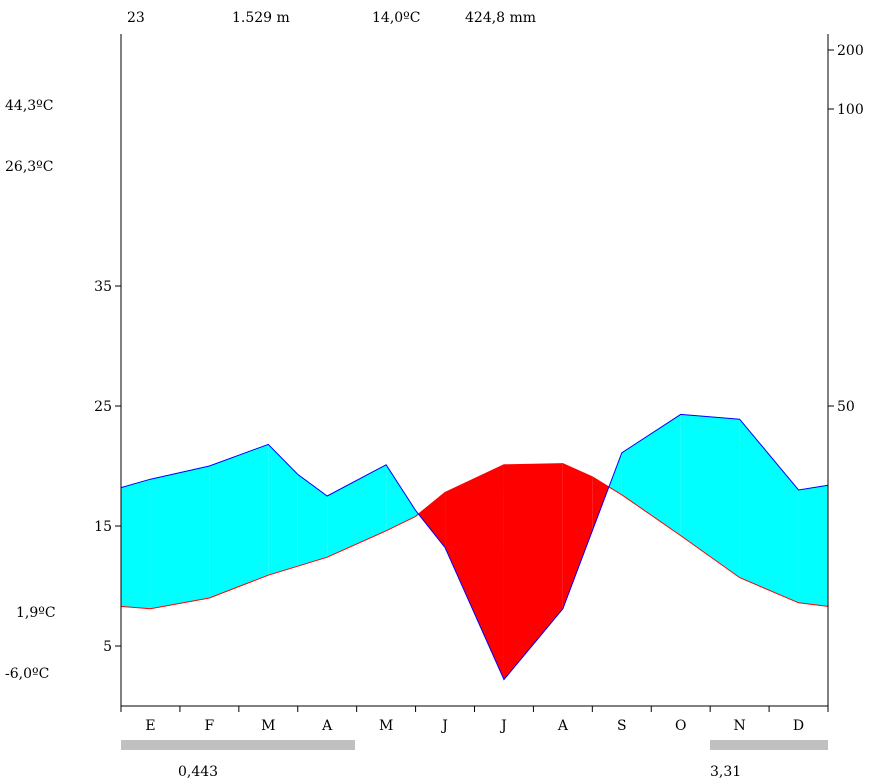 Image resolution: width=875 pixels, height=781 pixels. Describe the element at coordinates (150, 726) in the screenshot. I see `month-label: E` at that location.